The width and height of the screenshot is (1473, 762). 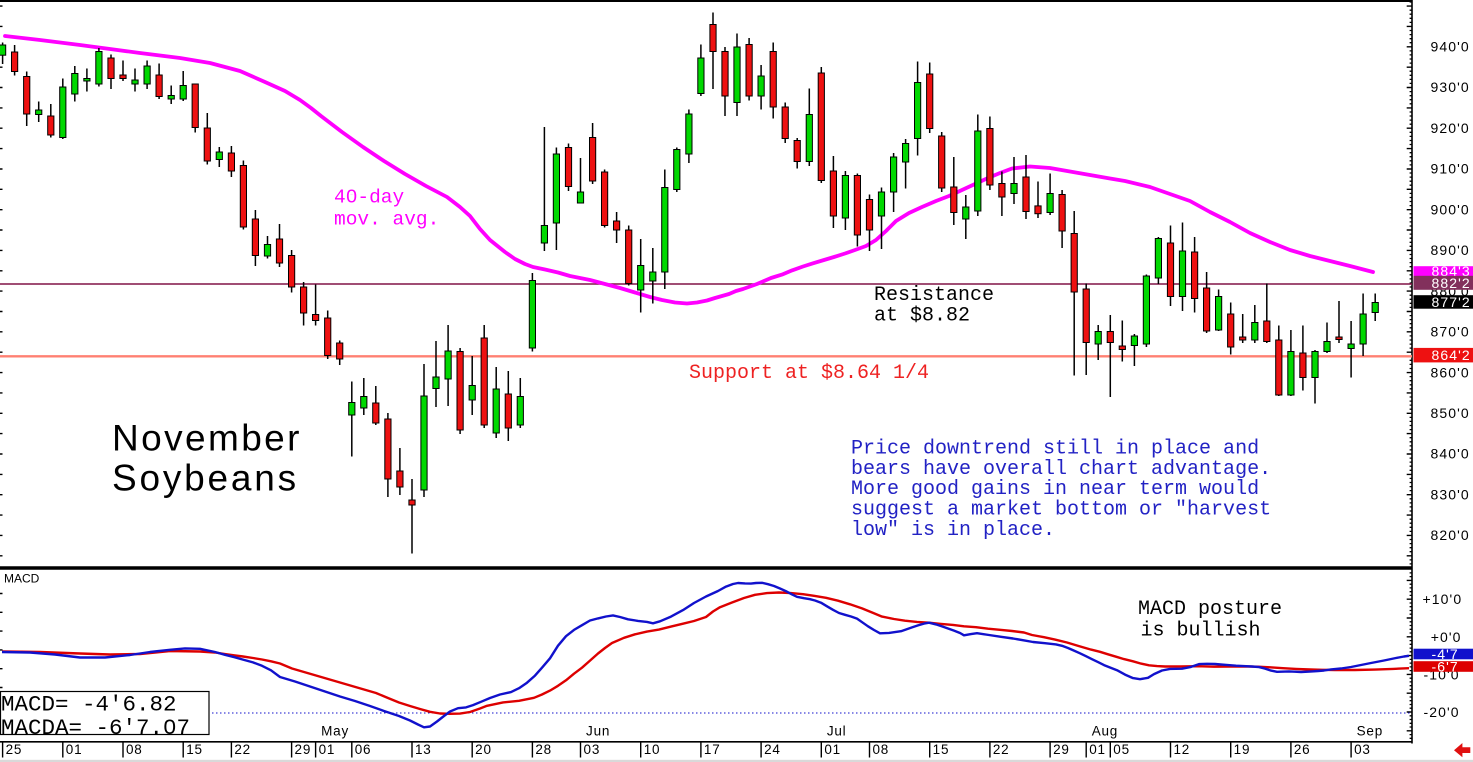 What do you see at coordinates (1443, 599) in the screenshot?
I see `svg-text: +10'0` at bounding box center [1443, 599].